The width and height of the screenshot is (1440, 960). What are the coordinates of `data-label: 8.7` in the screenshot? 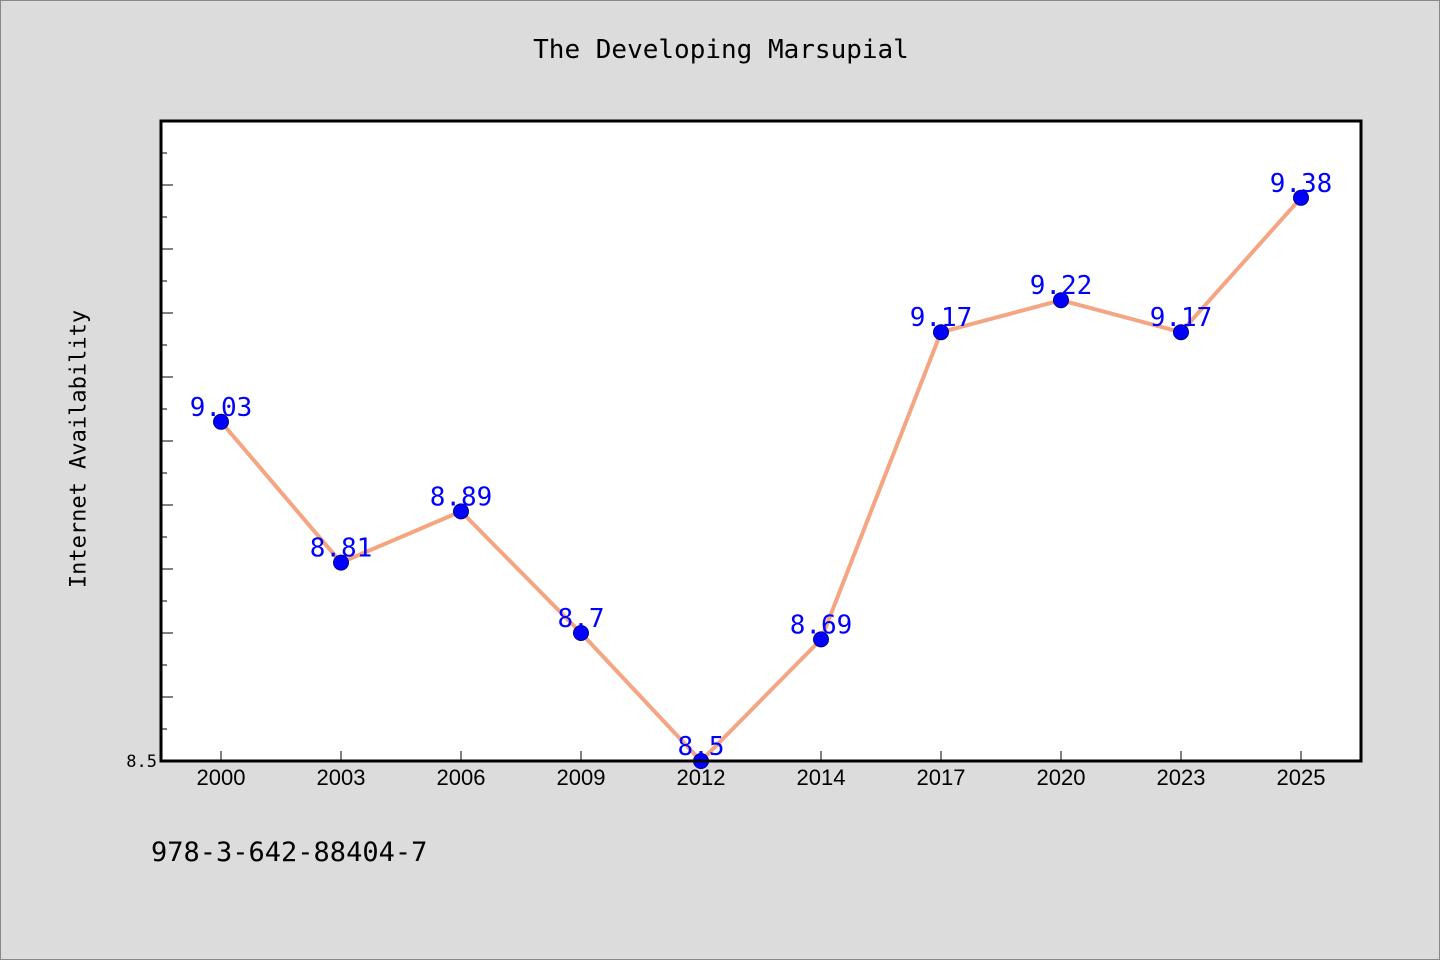 It's located at (581, 619).